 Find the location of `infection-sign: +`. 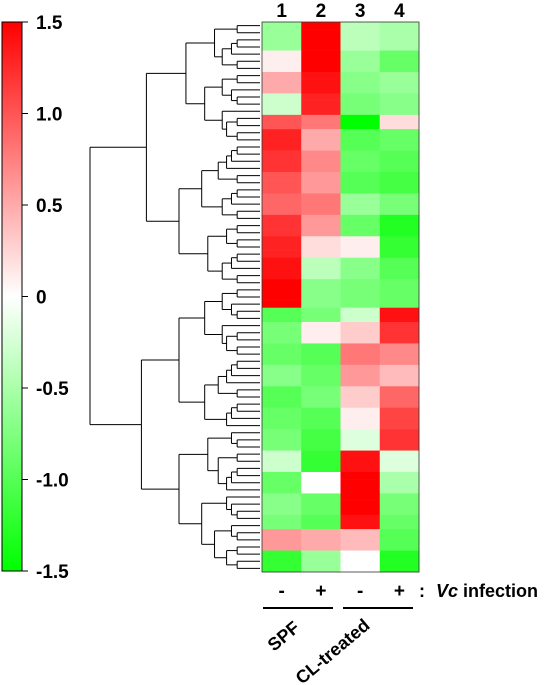

infection-sign: + is located at coordinates (399, 591).